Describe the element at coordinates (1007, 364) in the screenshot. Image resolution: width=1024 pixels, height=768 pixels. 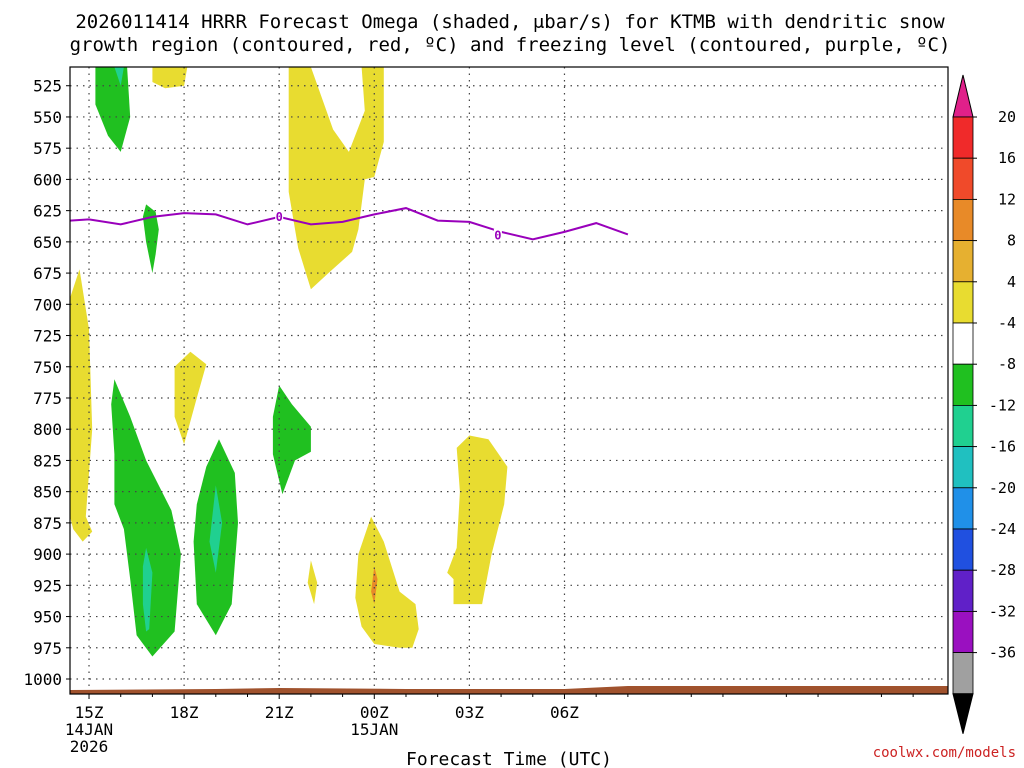
I see `colorbar-tick-label: -8` at that location.